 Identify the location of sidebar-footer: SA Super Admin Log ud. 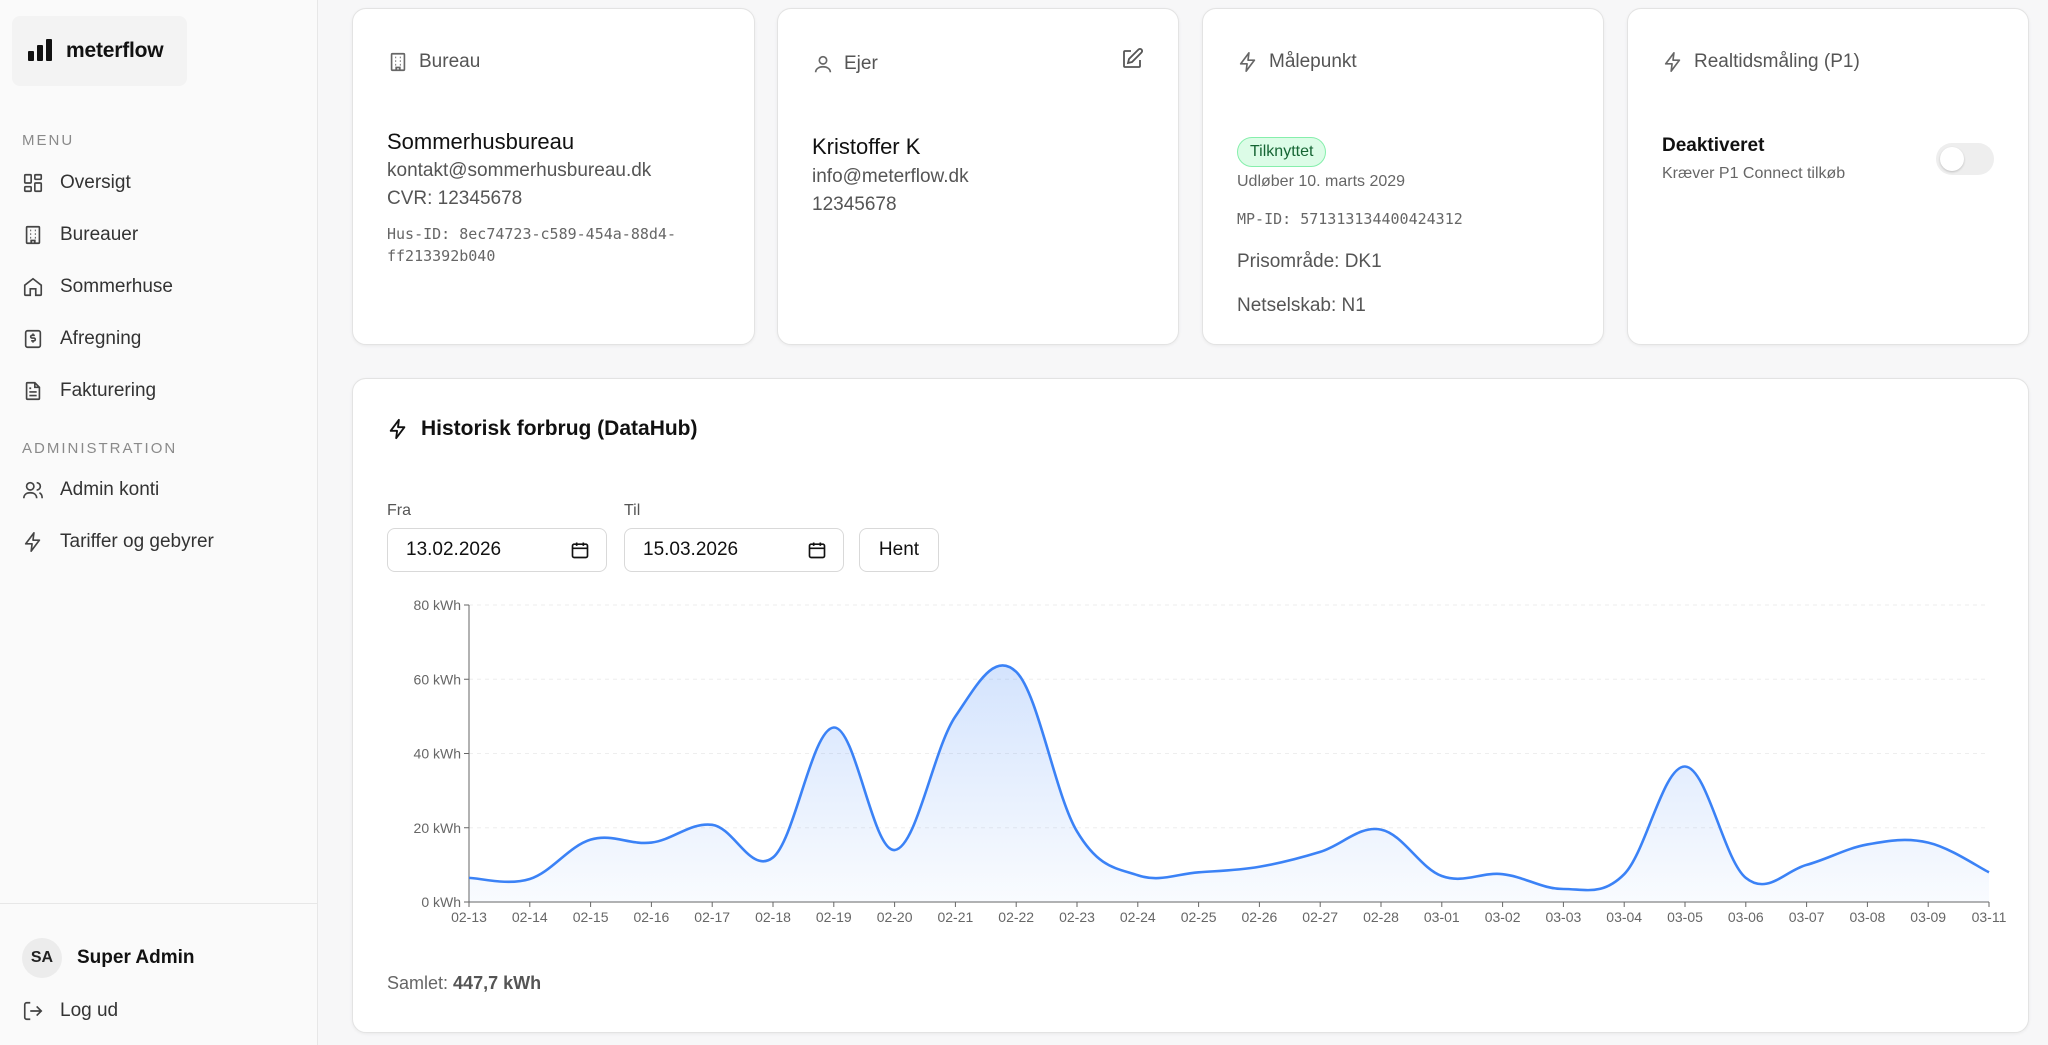
(159, 974).